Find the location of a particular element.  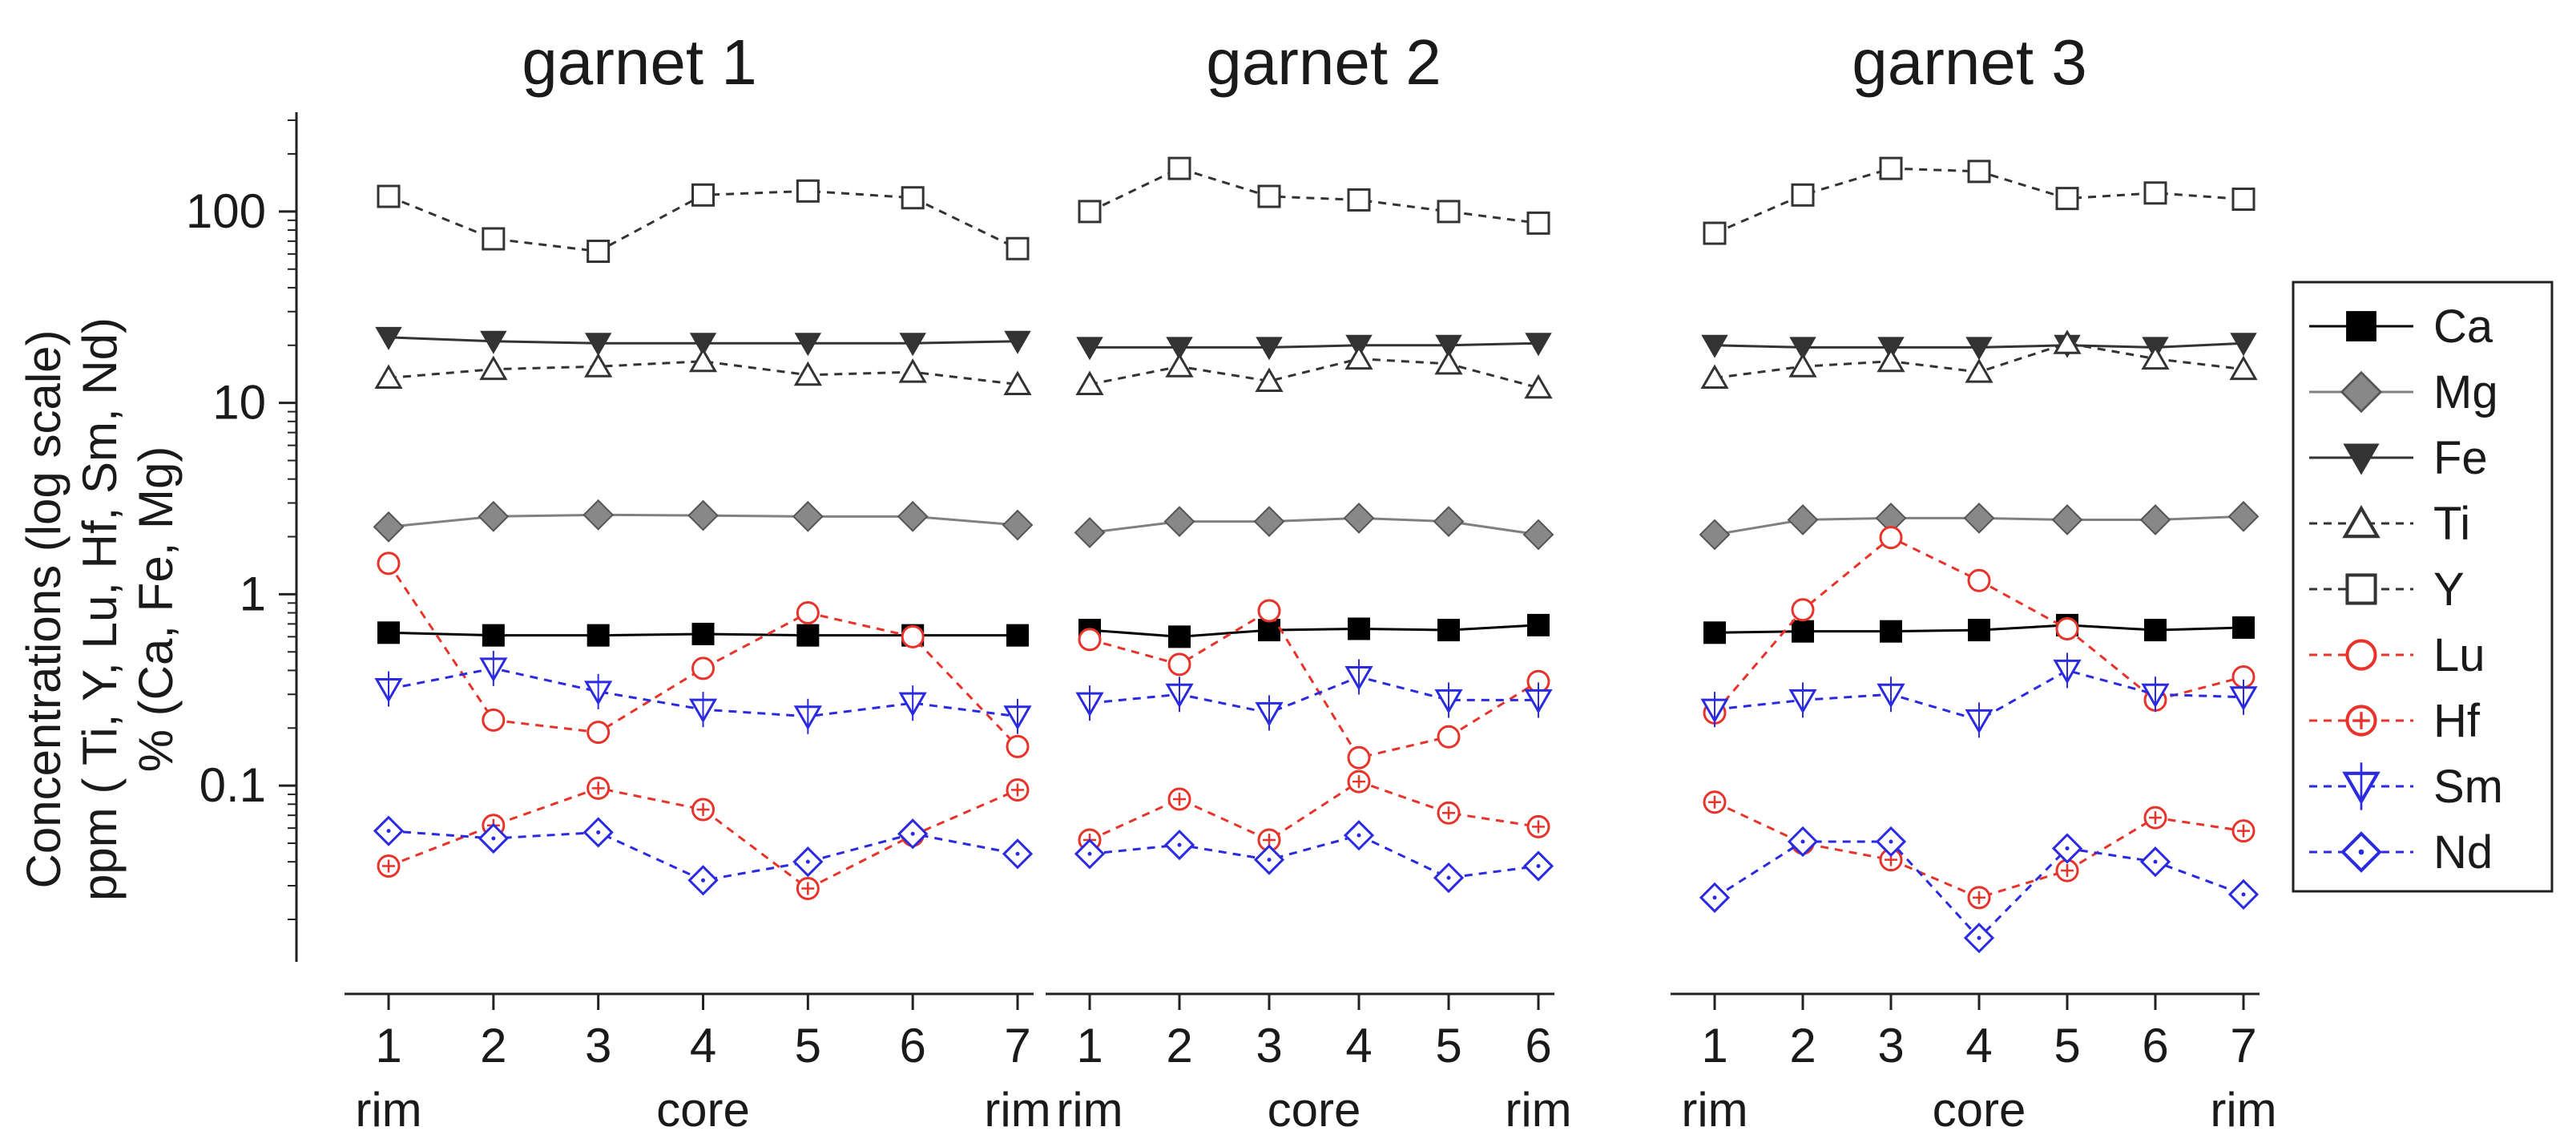

legend-item-sm: Sm is located at coordinates (2406, 787).